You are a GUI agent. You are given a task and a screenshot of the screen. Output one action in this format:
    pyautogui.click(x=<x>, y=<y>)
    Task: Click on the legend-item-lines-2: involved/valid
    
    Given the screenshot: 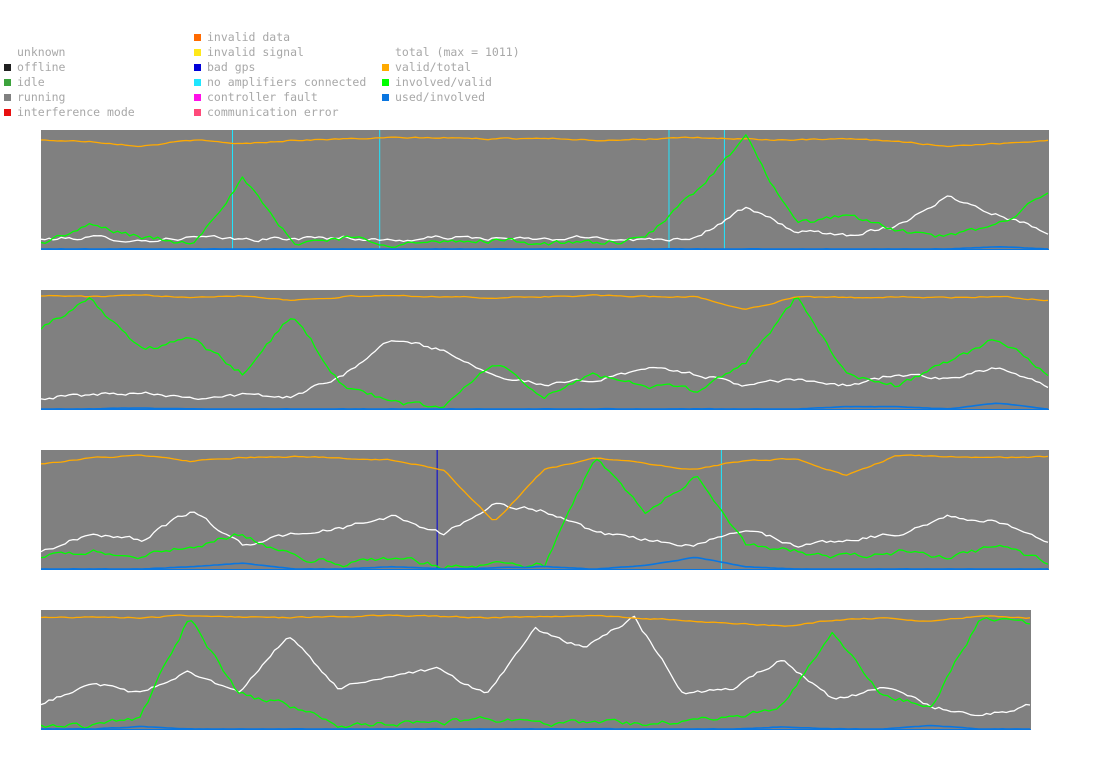 What is the action you would take?
    pyautogui.click(x=451, y=82)
    